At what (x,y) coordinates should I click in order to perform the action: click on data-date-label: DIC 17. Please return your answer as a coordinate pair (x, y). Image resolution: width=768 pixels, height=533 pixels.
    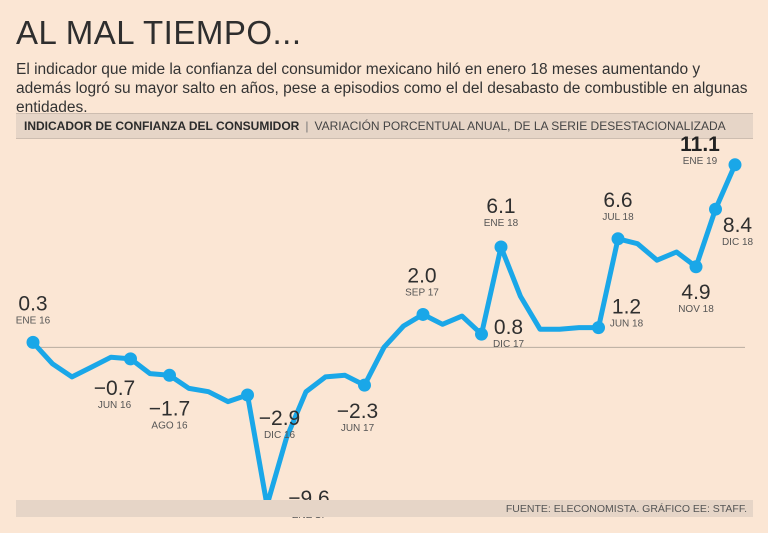
    Looking at the image, I should click on (509, 344).